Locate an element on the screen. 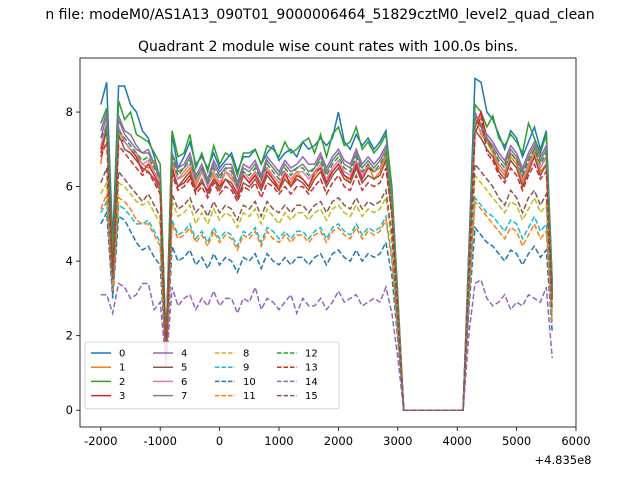 This screenshot has width=640, height=480. y-tick-label: 0 is located at coordinates (69, 410).